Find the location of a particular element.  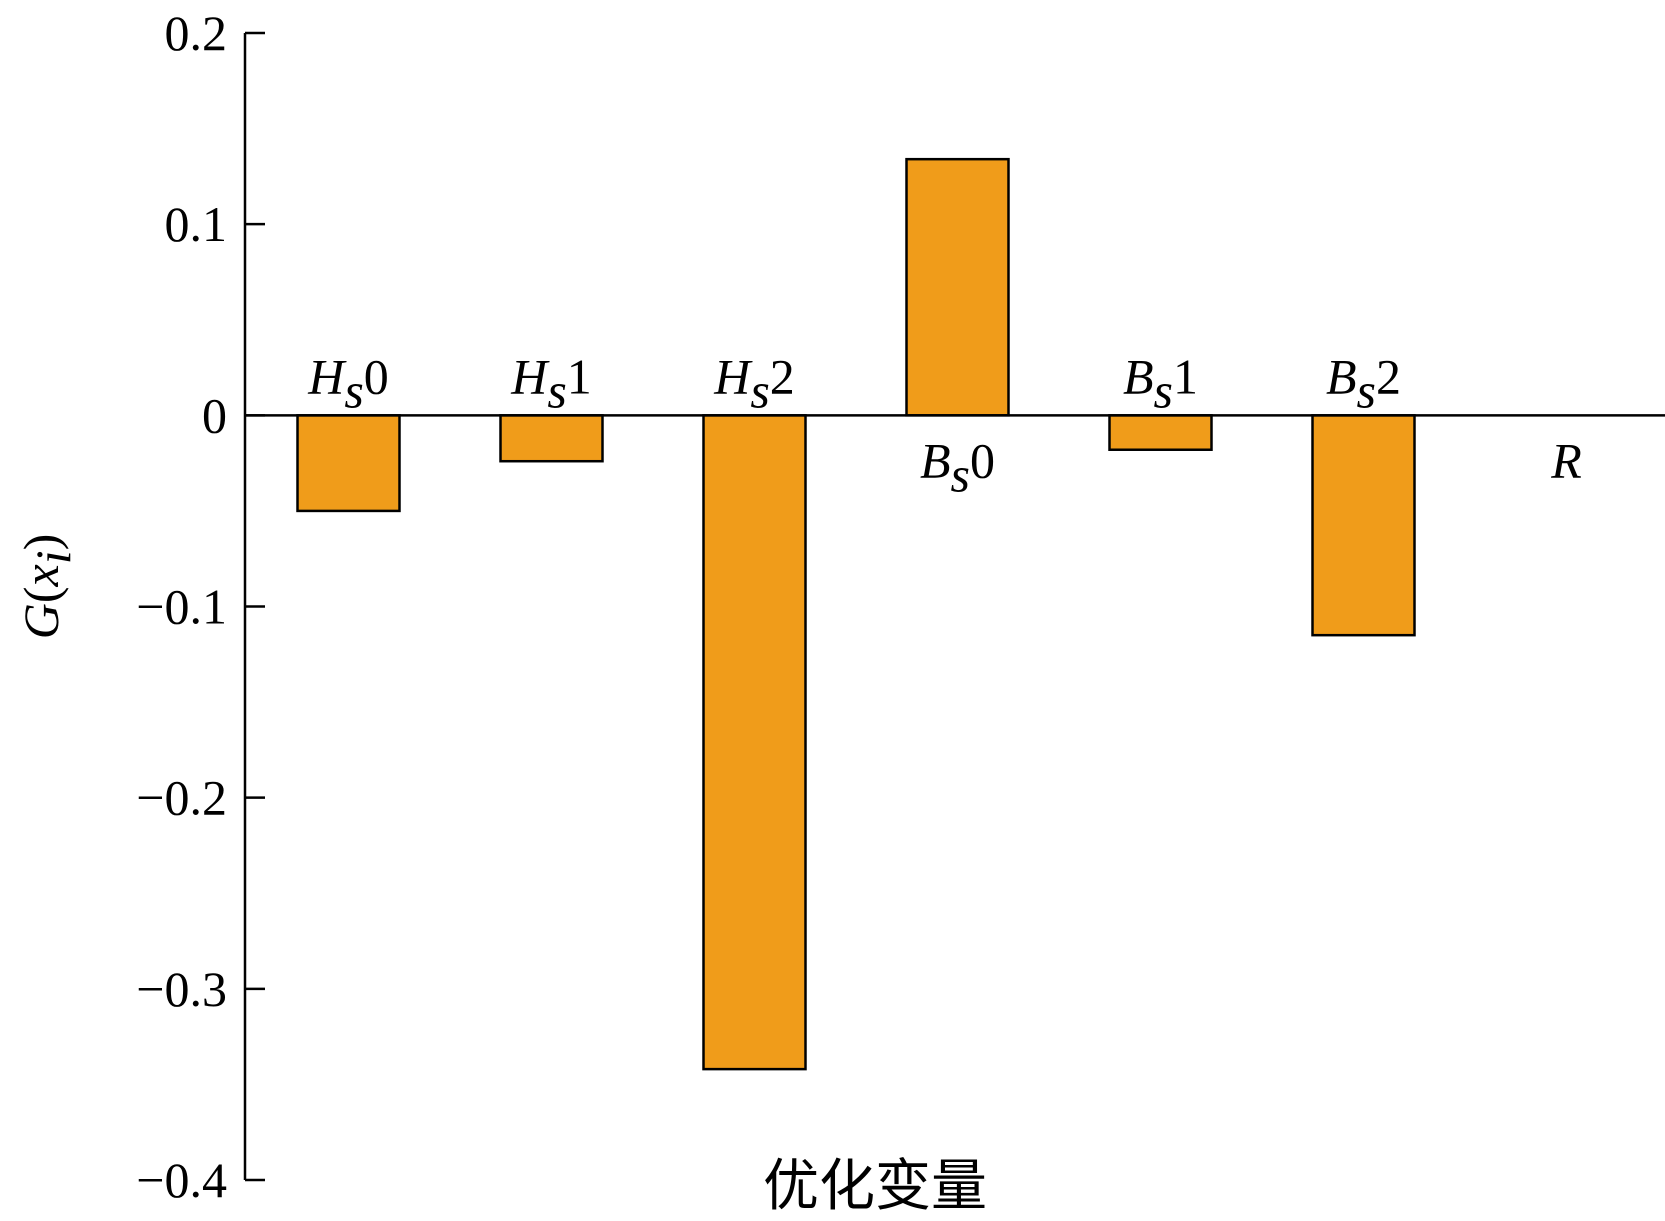

x-tick-label: Bs0 is located at coordinates (957, 467).